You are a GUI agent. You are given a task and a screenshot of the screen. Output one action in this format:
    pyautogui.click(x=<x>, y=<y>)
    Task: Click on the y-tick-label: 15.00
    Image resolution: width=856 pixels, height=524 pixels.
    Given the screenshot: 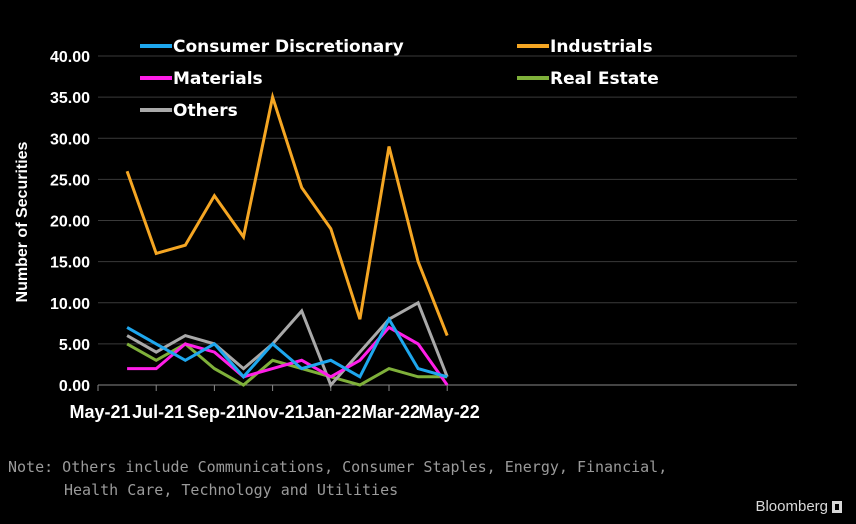 What is the action you would take?
    pyautogui.click(x=70, y=263)
    